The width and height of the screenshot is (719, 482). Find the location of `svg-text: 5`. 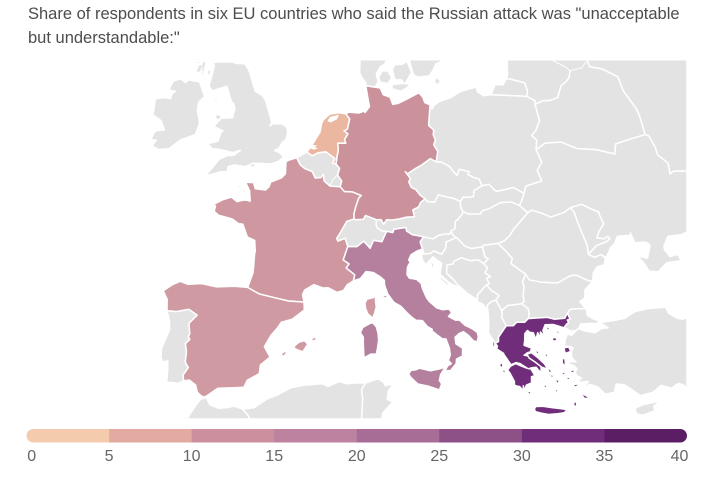

svg-text: 5 is located at coordinates (109, 456).